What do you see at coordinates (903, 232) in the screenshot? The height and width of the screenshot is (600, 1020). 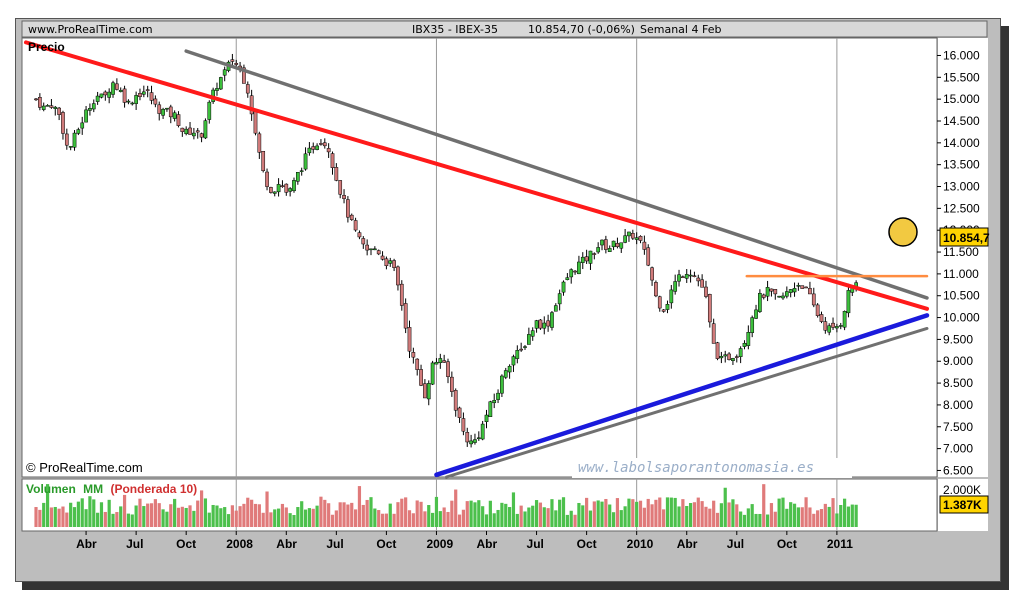 I see `highlight-circle` at bounding box center [903, 232].